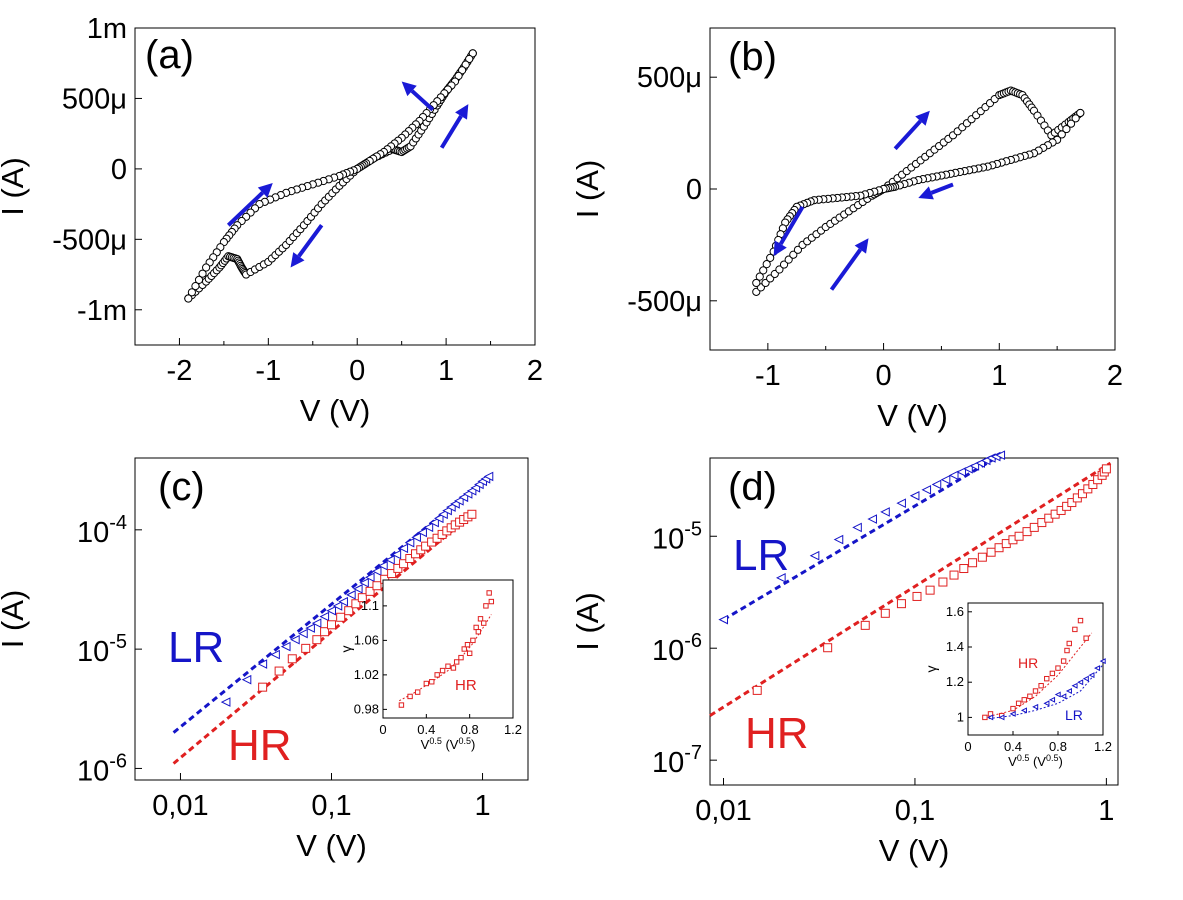  I want to click on inset-x-tick-label: 0.8, so click(470, 729).